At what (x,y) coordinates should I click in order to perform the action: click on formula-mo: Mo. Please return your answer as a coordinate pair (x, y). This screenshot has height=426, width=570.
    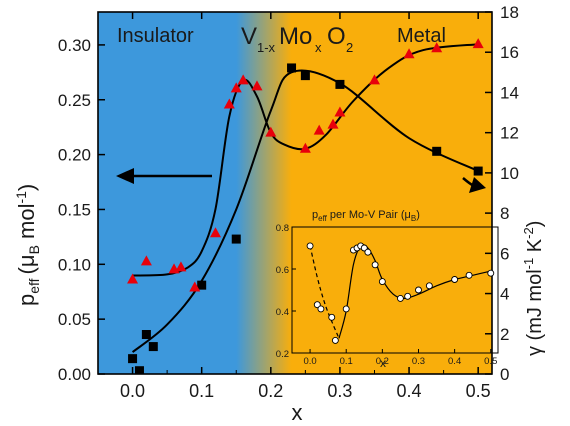
    Looking at the image, I should click on (295, 36).